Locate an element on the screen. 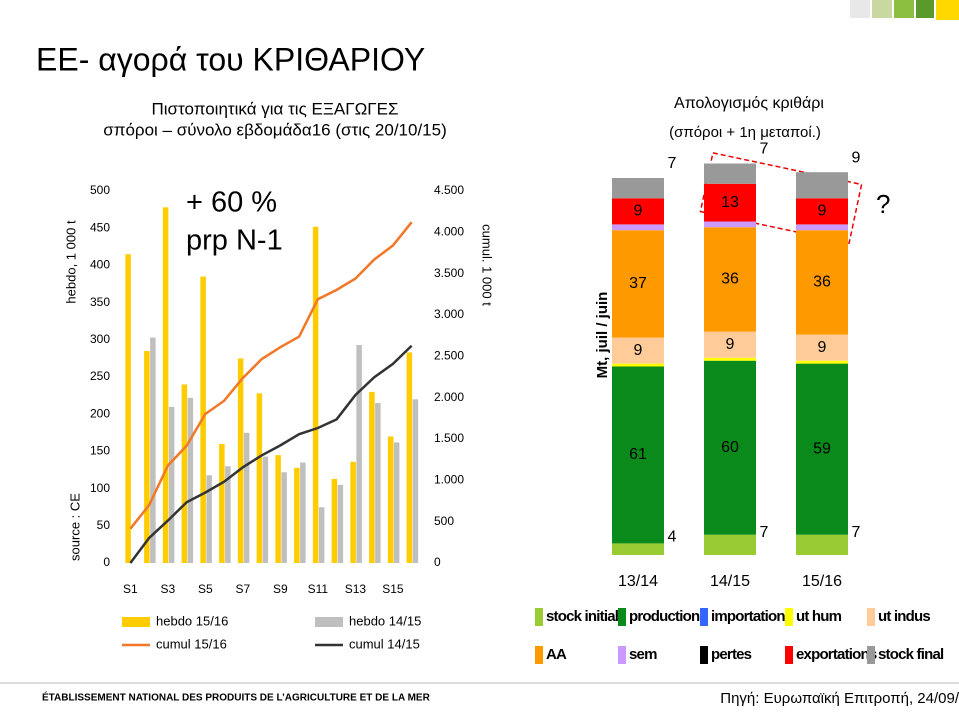 This screenshot has height=717, width=959. x-tick-label: S5 is located at coordinates (205, 589).